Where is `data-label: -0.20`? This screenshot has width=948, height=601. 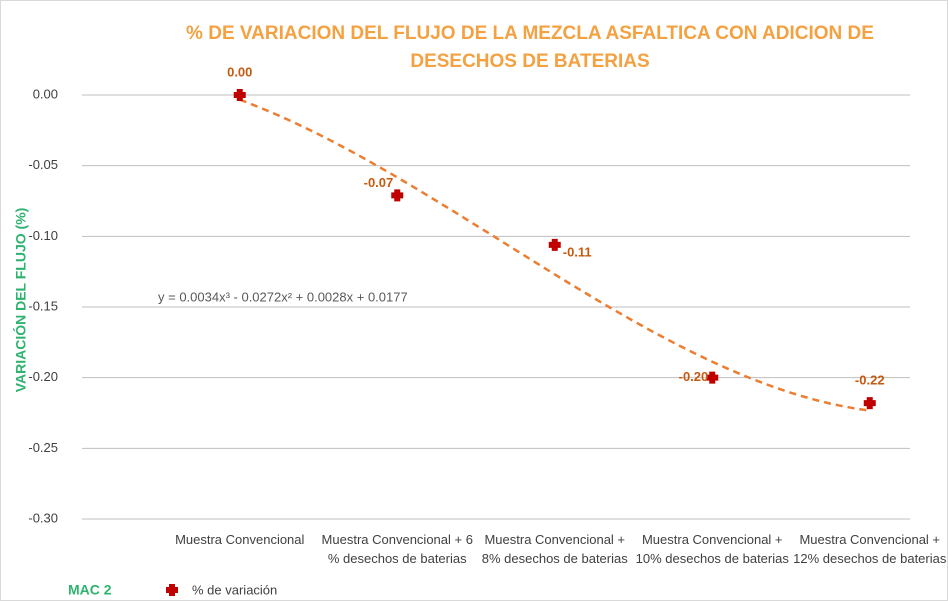
data-label: -0.20 is located at coordinates (694, 376).